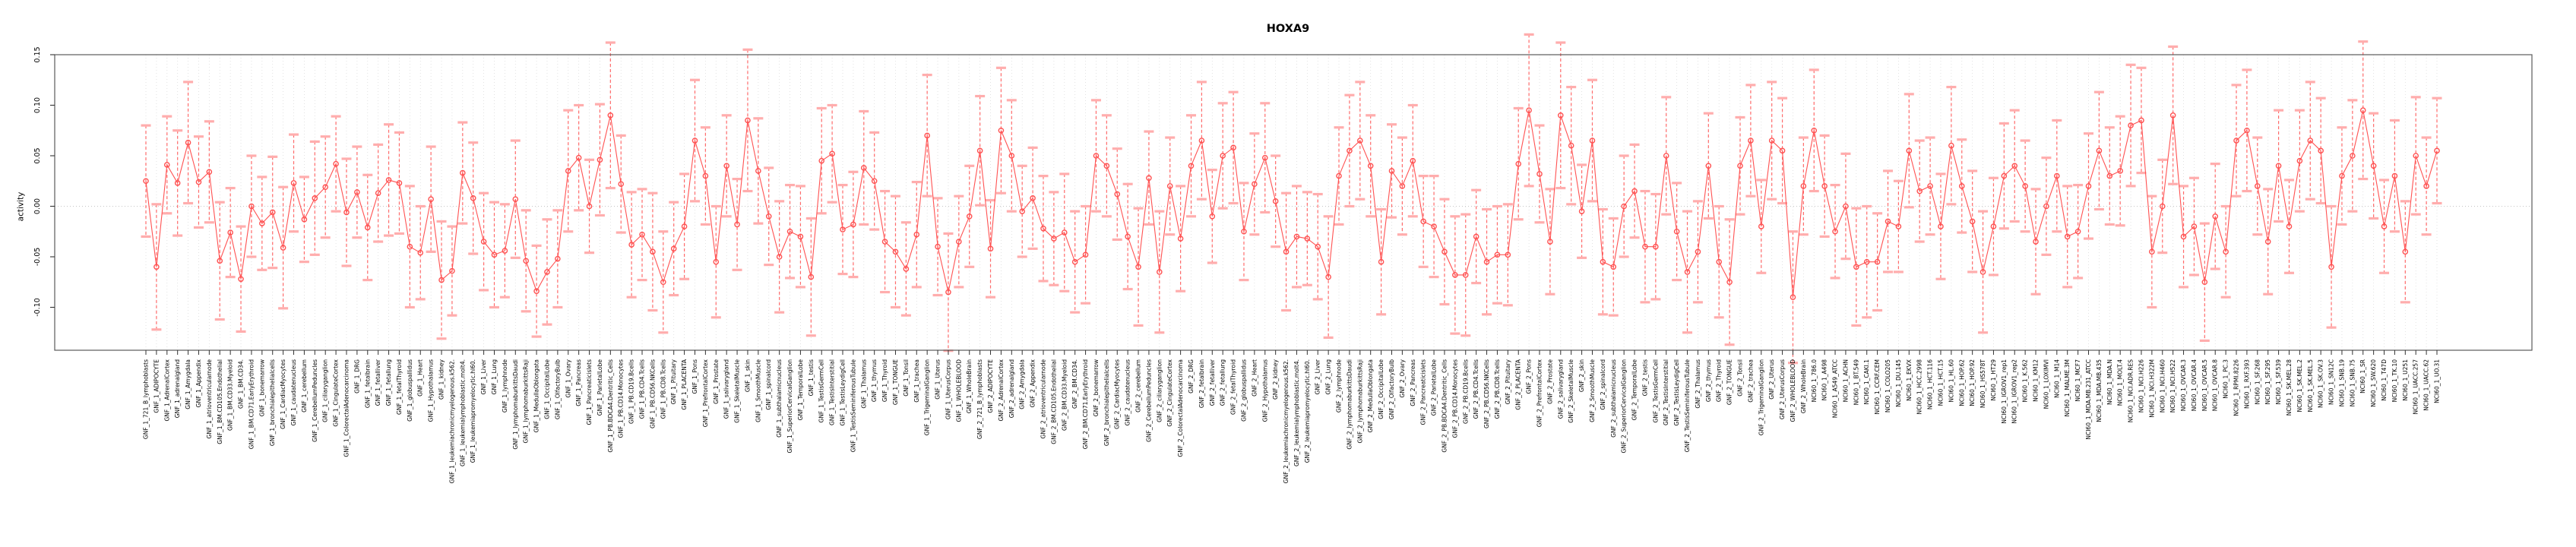 The image size is (2576, 547). I want to click on x-tick-label: NCI60_1_IGROV1_rep1, so click(2004, 391).